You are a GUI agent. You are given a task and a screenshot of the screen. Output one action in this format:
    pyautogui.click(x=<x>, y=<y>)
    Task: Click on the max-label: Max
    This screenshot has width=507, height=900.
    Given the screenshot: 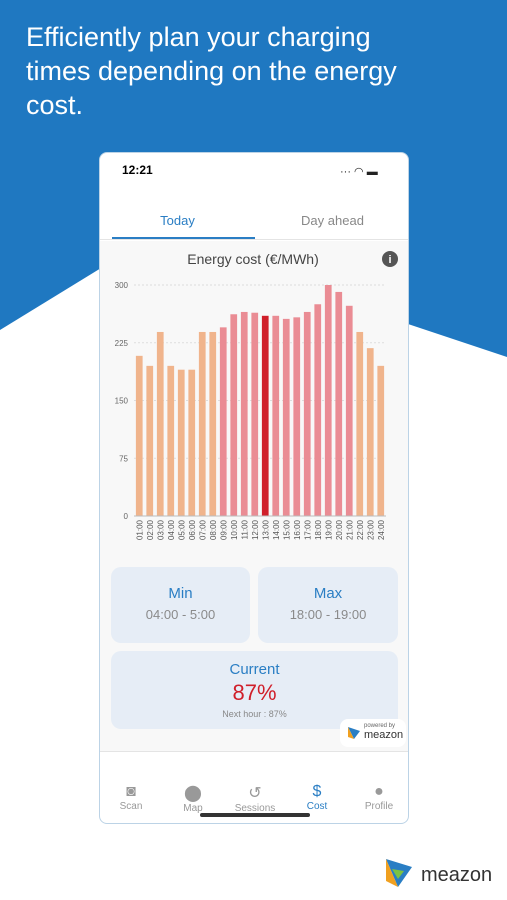 What is the action you would take?
    pyautogui.click(x=328, y=593)
    